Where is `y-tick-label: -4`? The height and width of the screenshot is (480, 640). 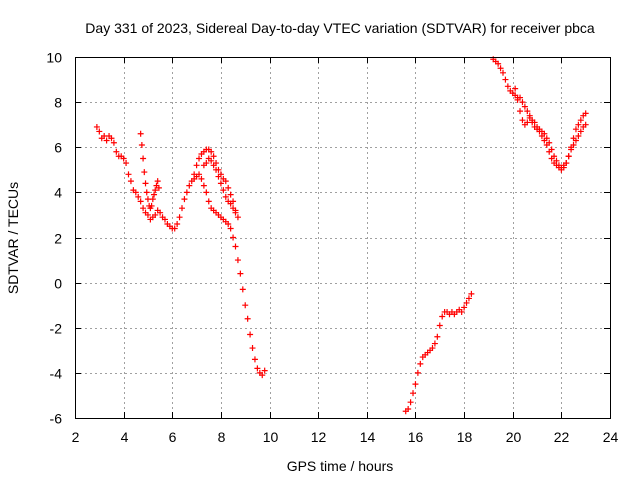
y-tick-label: -4 is located at coordinates (56, 374).